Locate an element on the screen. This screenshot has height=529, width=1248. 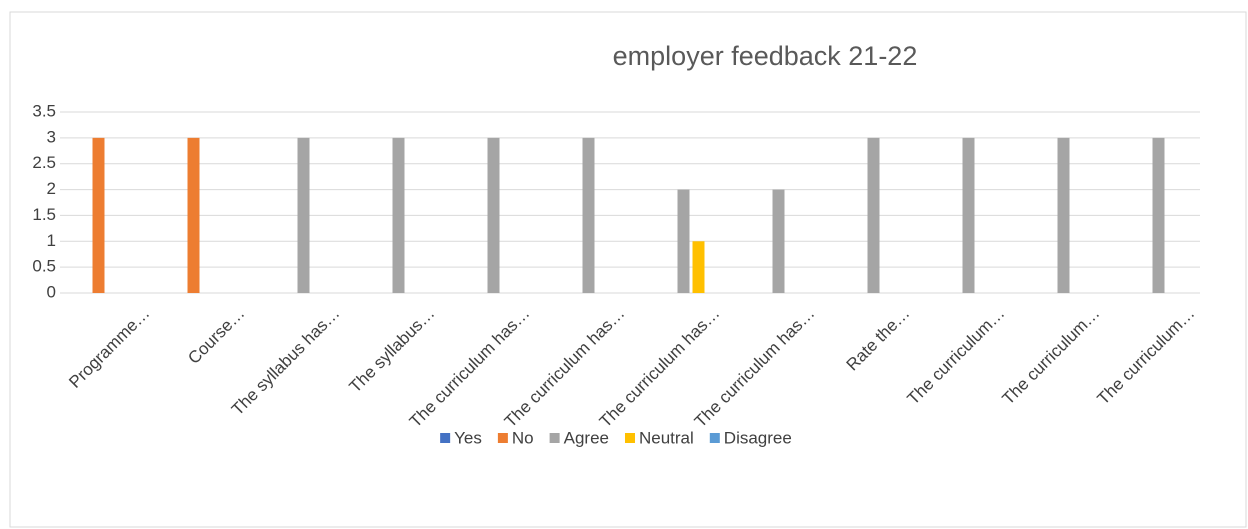
legend-label: Neutral is located at coordinates (666, 437).